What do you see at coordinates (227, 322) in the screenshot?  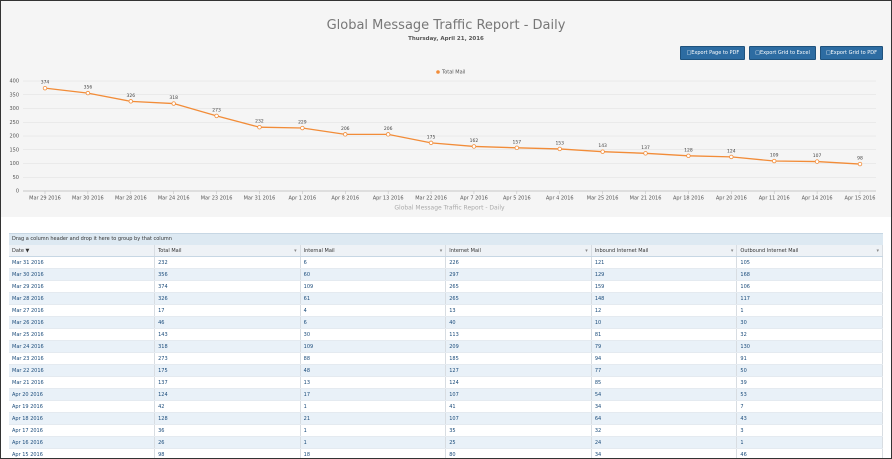 I see `grid-cell: 46` at bounding box center [227, 322].